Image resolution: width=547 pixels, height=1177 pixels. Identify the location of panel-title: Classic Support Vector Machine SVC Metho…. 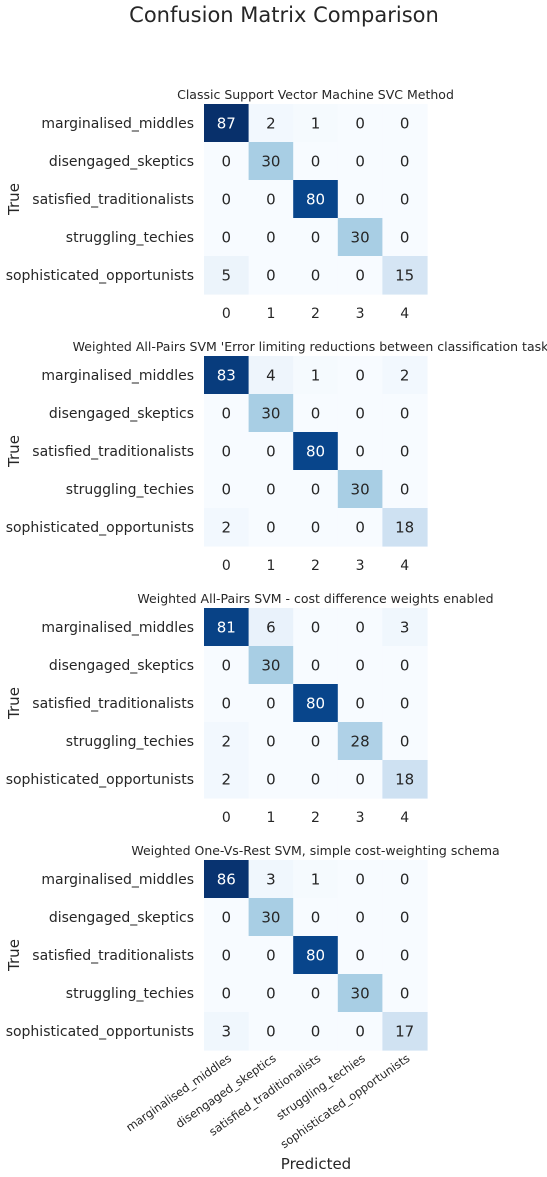
(315, 94).